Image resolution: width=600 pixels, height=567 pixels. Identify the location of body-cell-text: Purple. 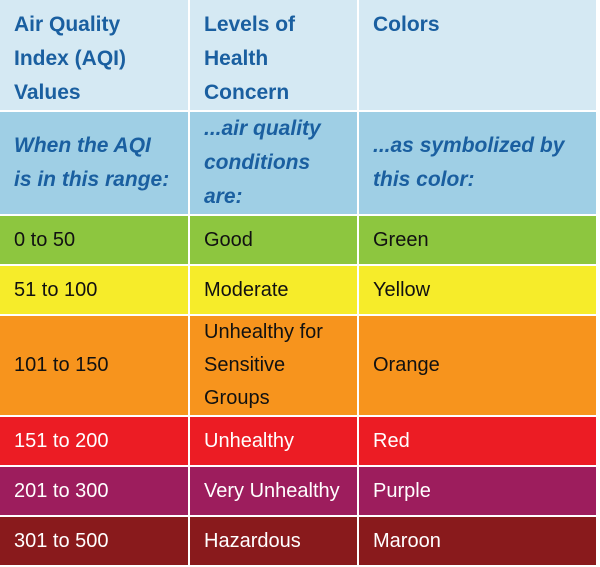
(402, 490).